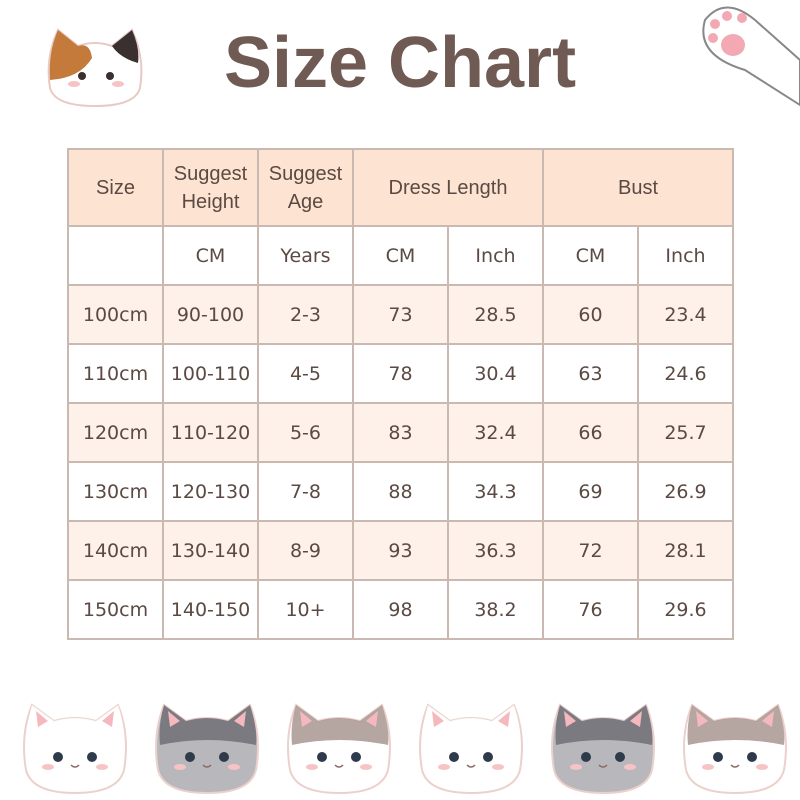 Image resolution: width=800 pixels, height=800 pixels. What do you see at coordinates (590, 314) in the screenshot?
I see `table-cell: 60` at bounding box center [590, 314].